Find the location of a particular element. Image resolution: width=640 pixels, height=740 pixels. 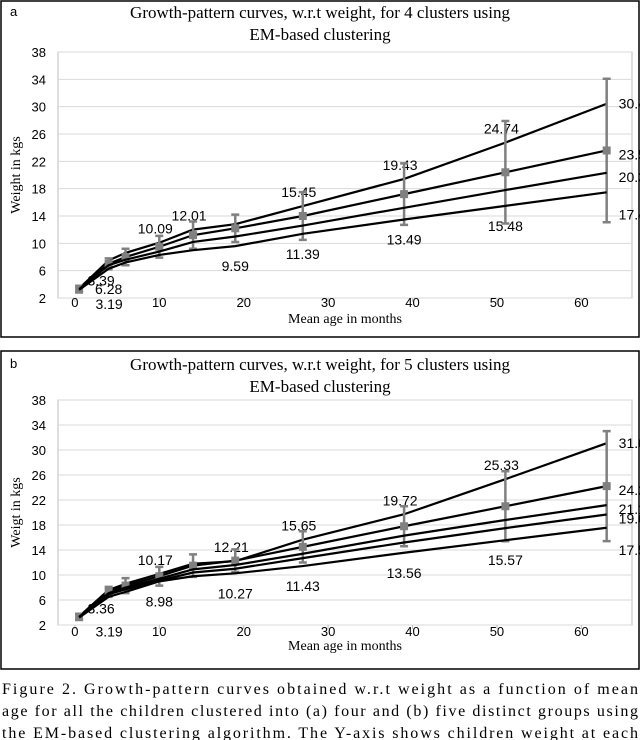

data-label: 15.57 is located at coordinates (505, 560).